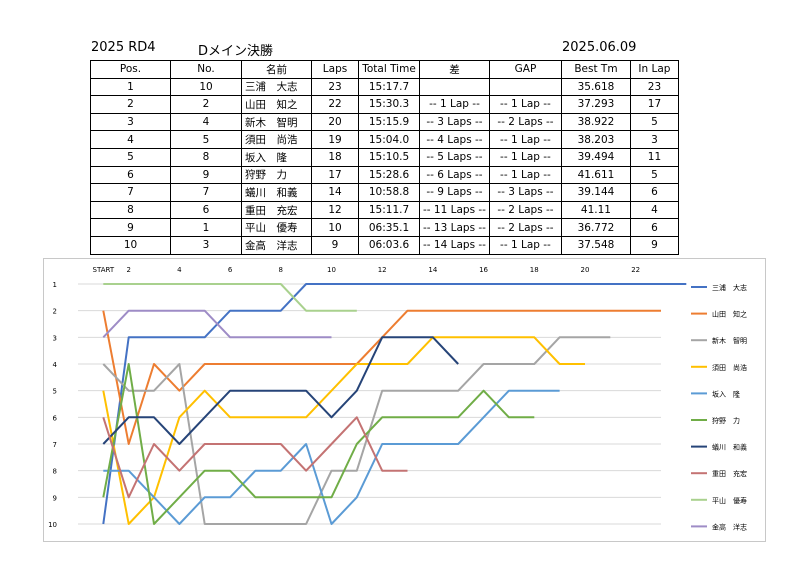 The width and height of the screenshot is (800, 566). I want to click on y-tick-label: 10, so click(52, 525).